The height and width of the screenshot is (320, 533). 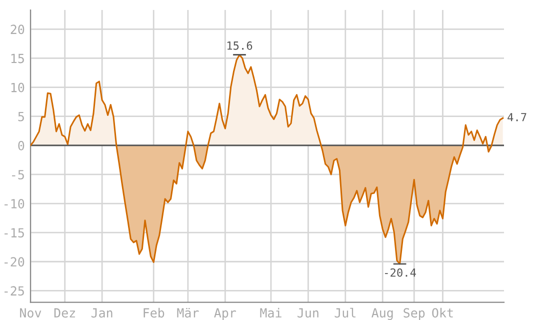 I want to click on x-tick-label: Apr, so click(x=225, y=314).